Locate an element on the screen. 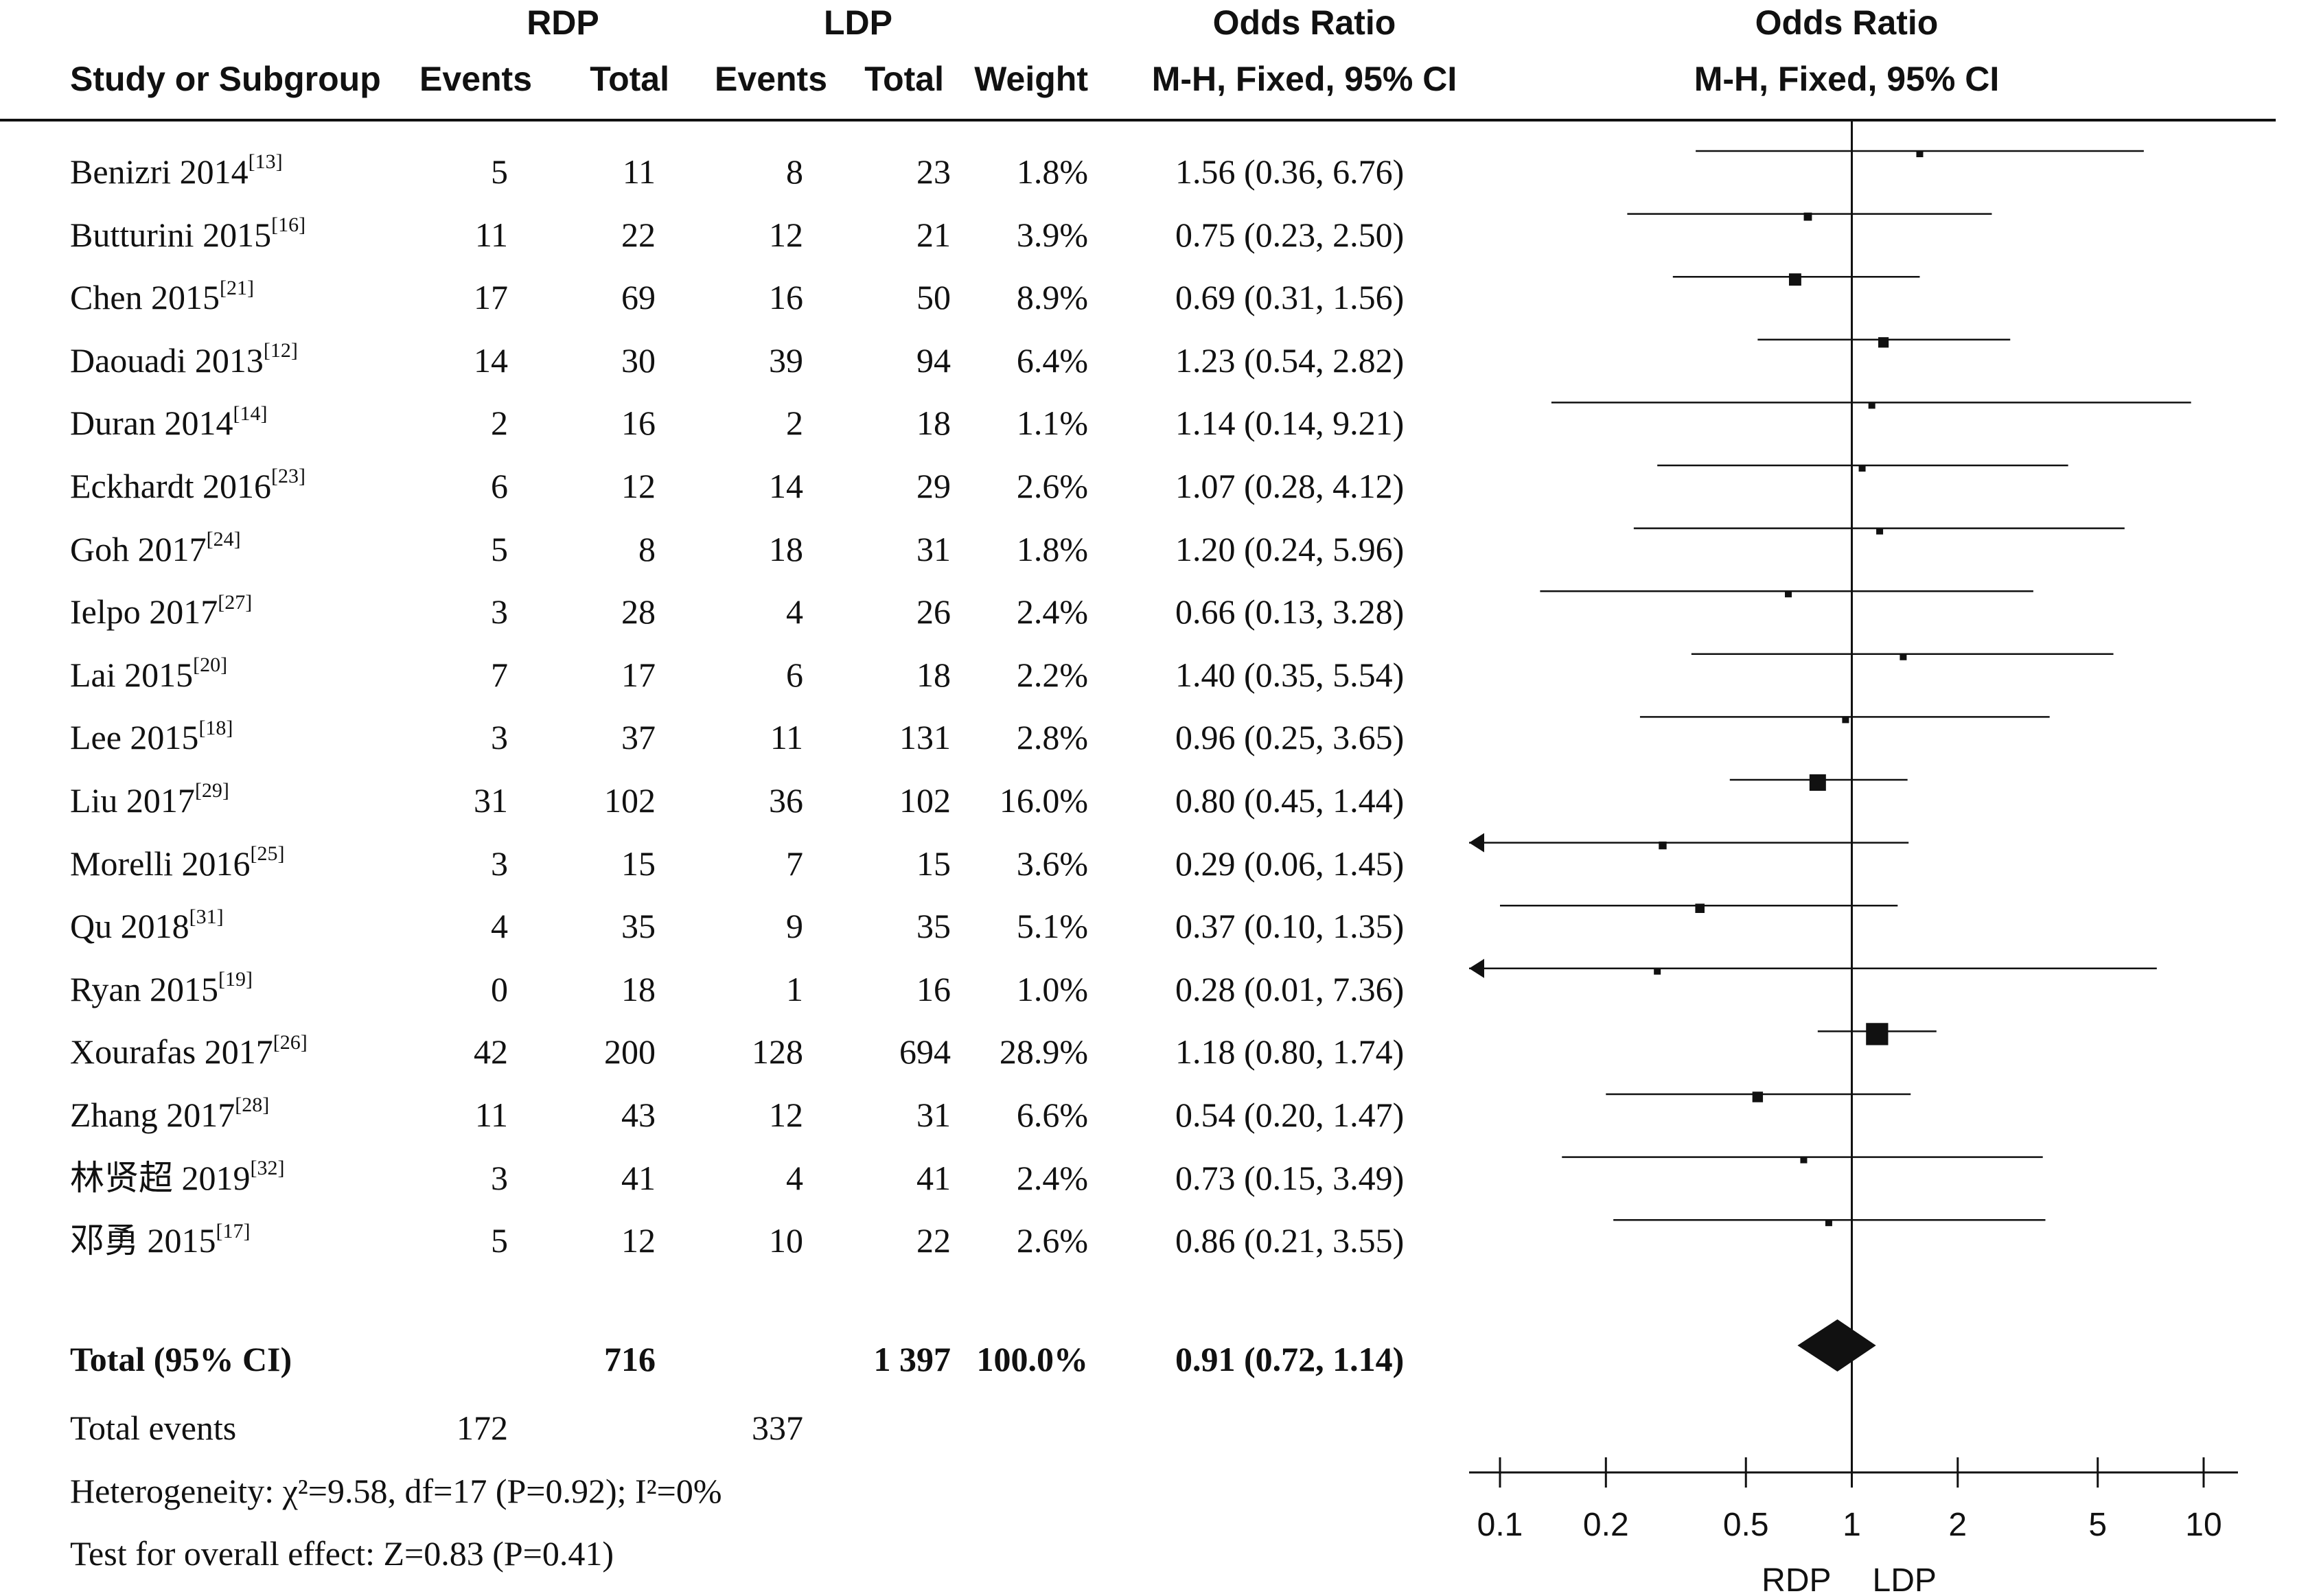 The height and width of the screenshot is (1596, 2297). plot-method-header: M-H, Fixed, 95% CI is located at coordinates (1847, 79).